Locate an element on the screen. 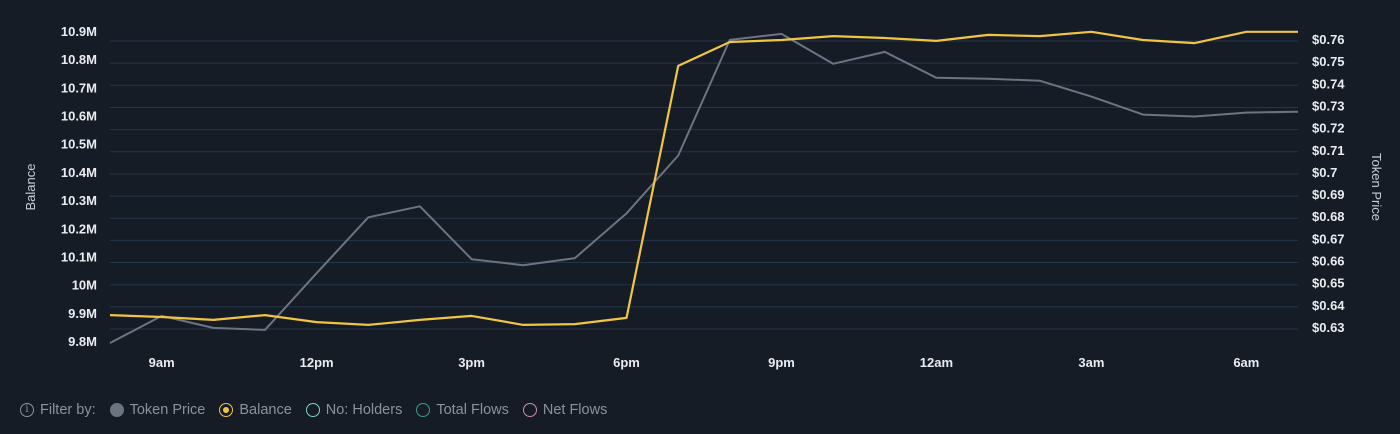 Image resolution: width=1400 pixels, height=434 pixels. x-tick-label: 9pm is located at coordinates (781, 362).